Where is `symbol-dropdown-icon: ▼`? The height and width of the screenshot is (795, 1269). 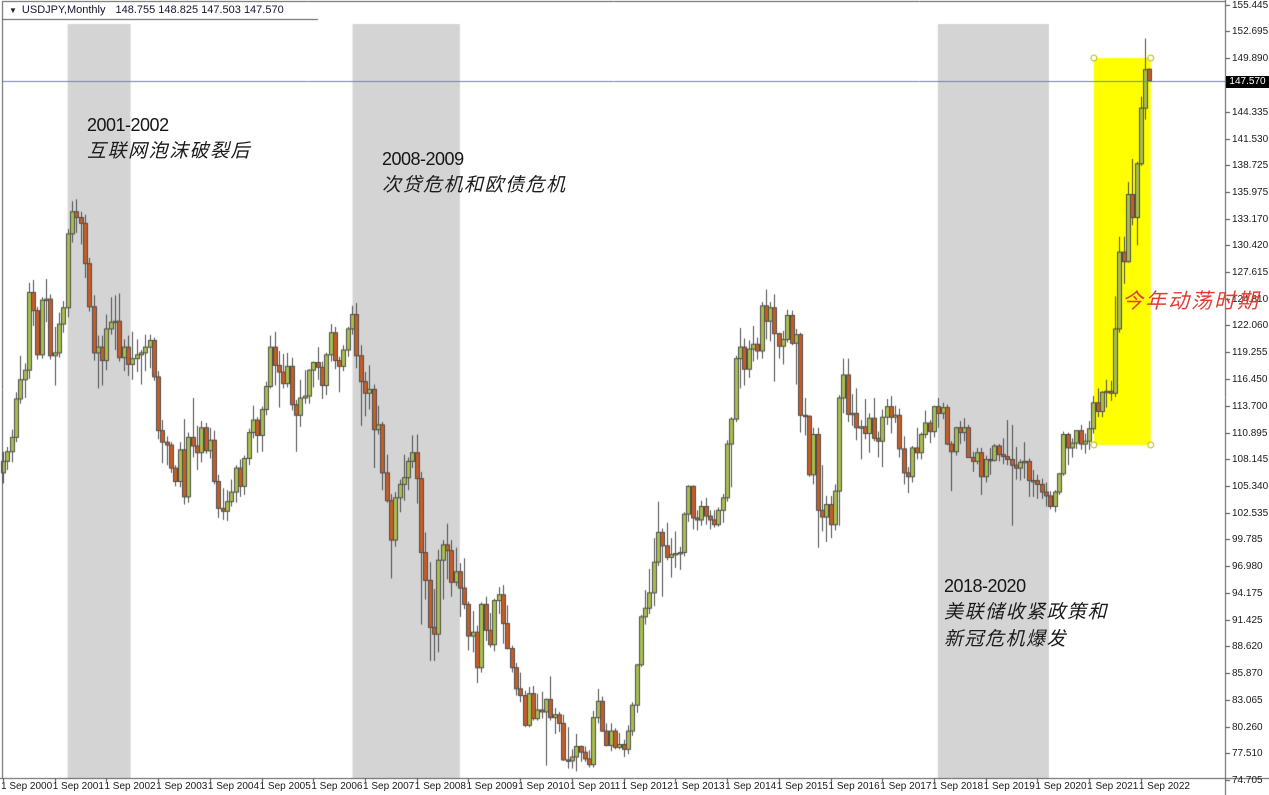
symbol-dropdown-icon: ▼ is located at coordinates (13, 10).